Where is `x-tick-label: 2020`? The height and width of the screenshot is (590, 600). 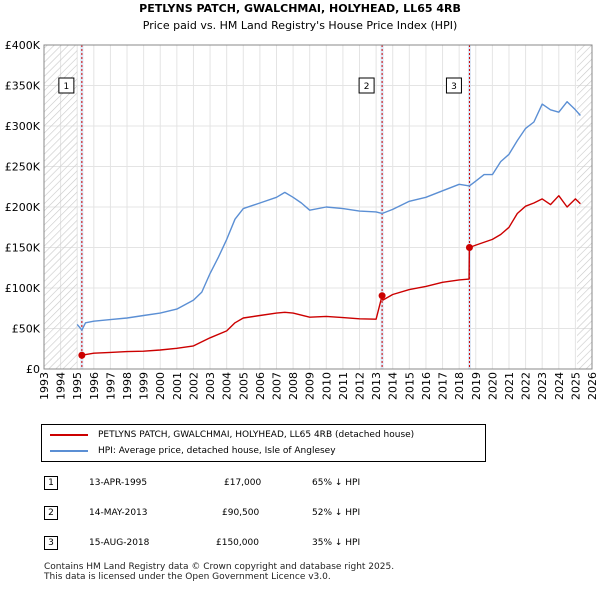 x-tick-label: 2020 is located at coordinates (492, 386).